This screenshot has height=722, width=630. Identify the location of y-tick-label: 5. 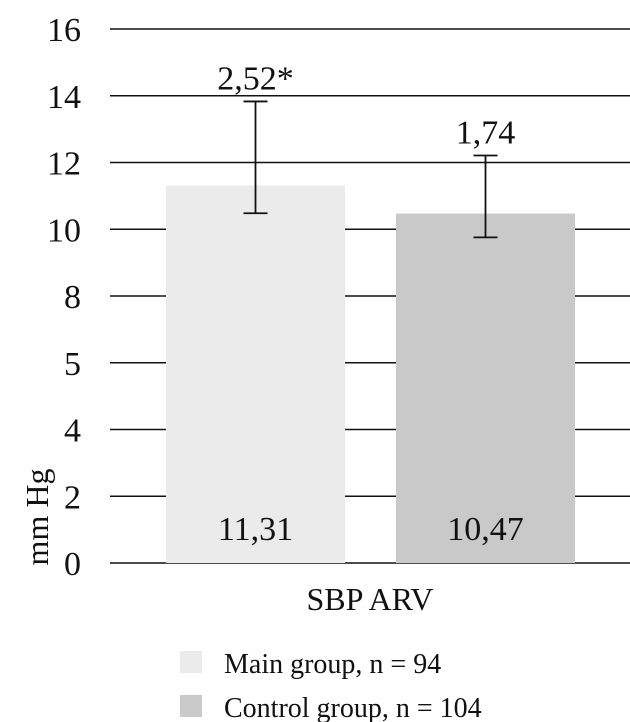
(72, 364).